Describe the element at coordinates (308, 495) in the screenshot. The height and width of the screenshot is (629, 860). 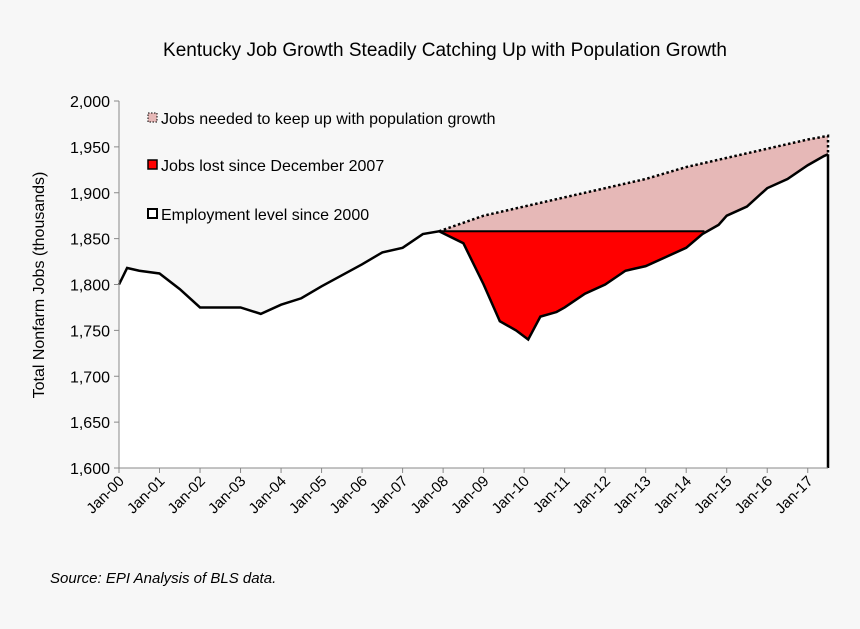
I see `x-tick-label: Jan-05` at that location.